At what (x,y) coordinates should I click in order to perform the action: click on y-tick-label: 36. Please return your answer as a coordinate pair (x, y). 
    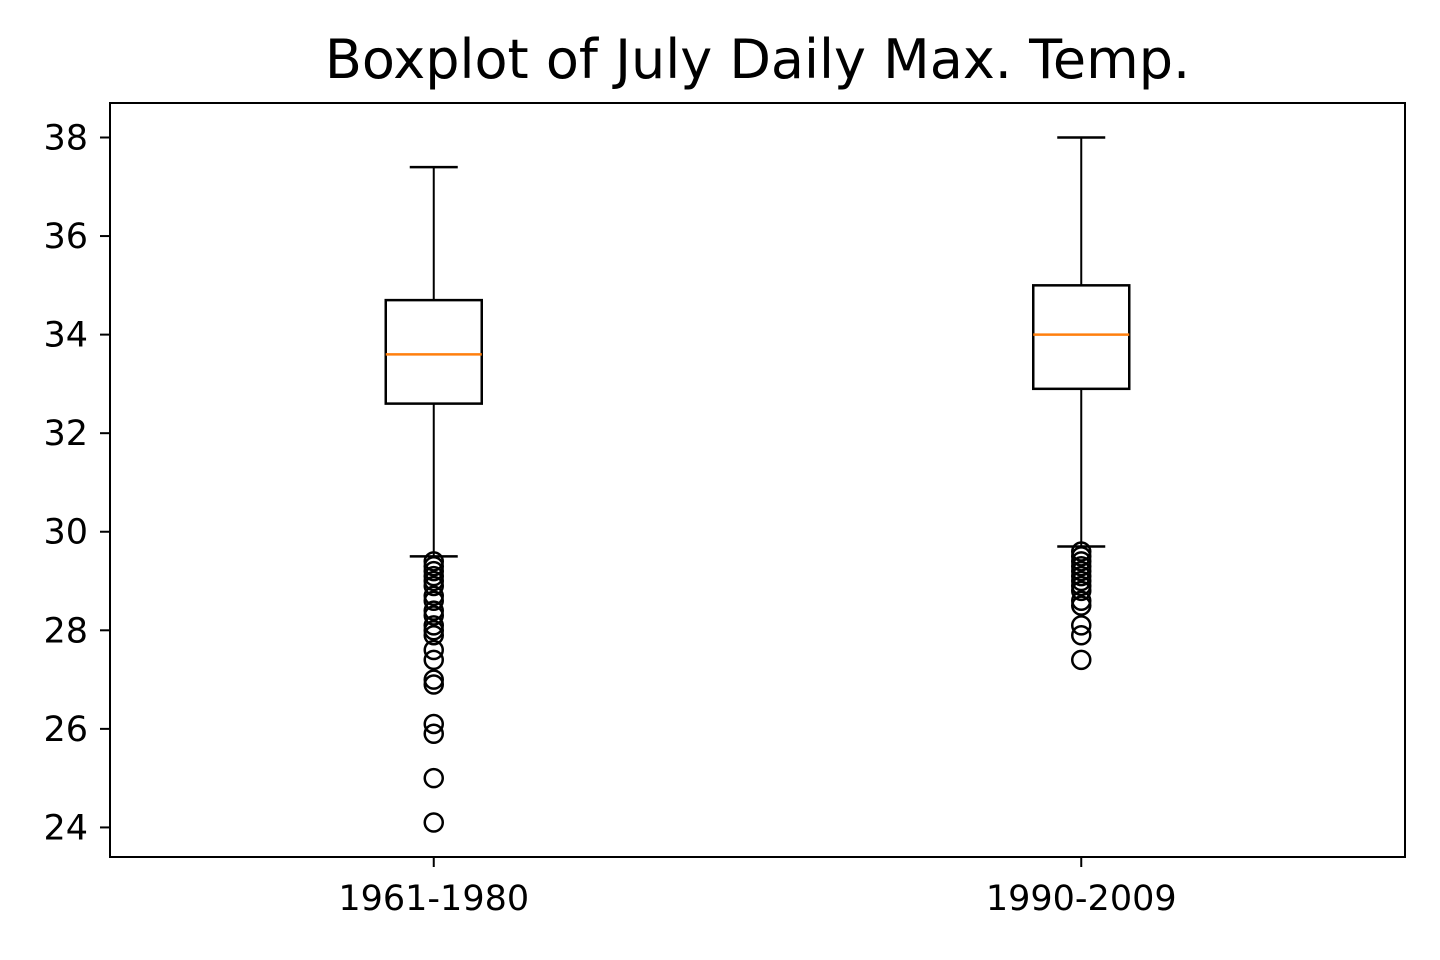
    Looking at the image, I should click on (65, 237).